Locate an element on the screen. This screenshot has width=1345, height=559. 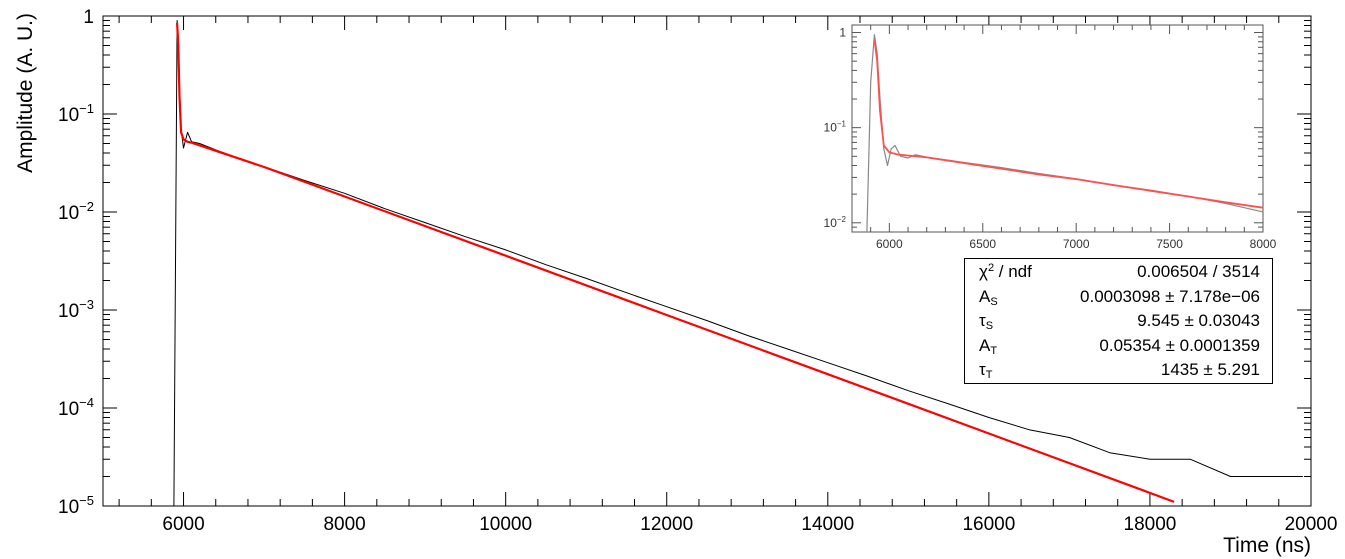
inset-frame is located at coordinates (1057, 128).